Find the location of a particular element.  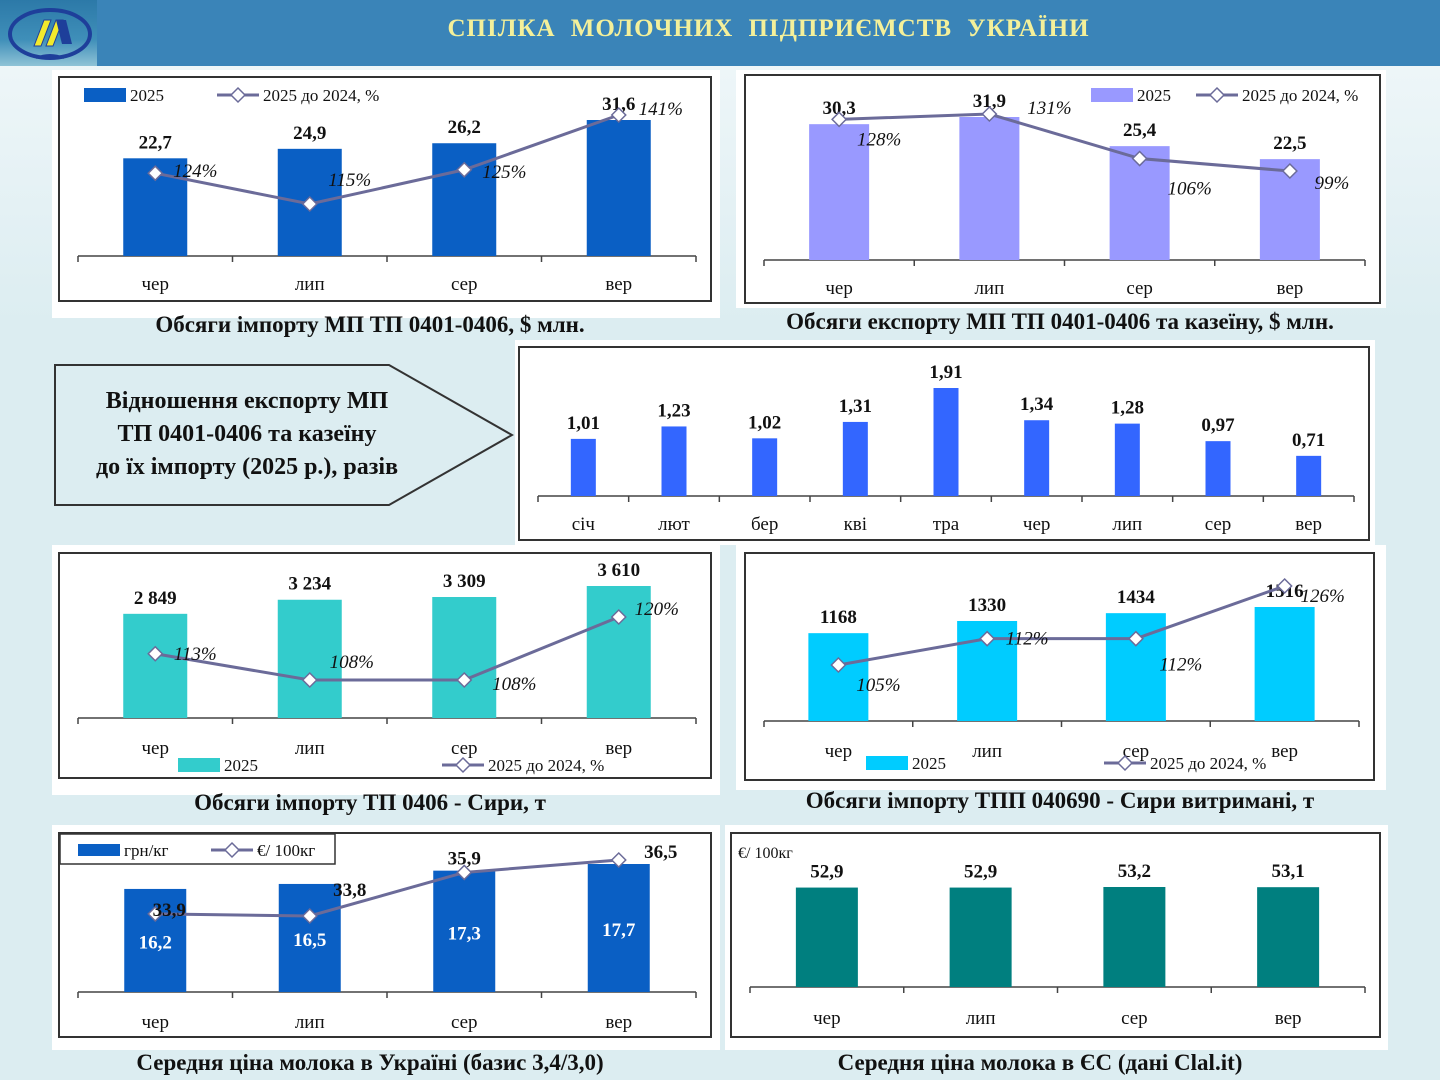

ratio-callout-line: ТП 0401-0406 та казеїну is located at coordinates (247, 434).